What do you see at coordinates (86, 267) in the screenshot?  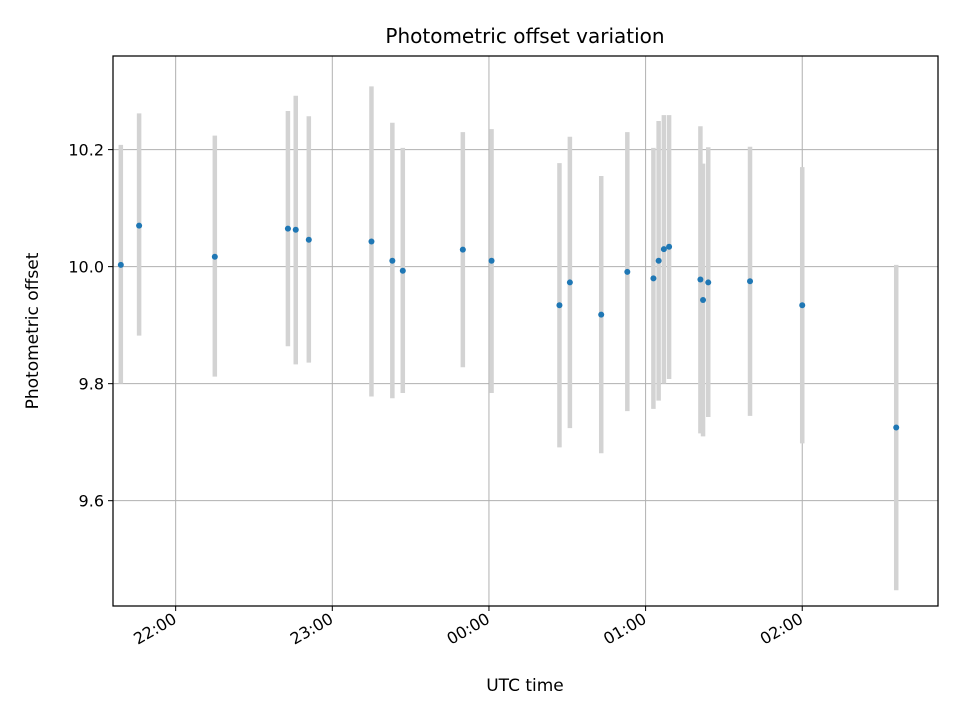 I see `y-tick-label: 10.0` at bounding box center [86, 267].